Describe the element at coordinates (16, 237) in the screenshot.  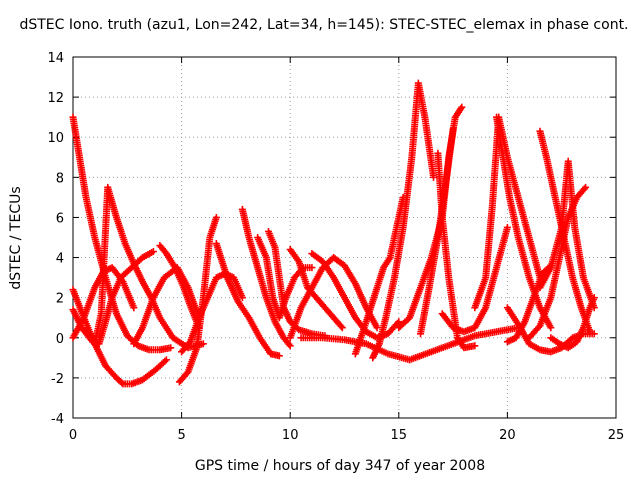
I see `y-axis-label: dSTEC / TECUs` at that location.